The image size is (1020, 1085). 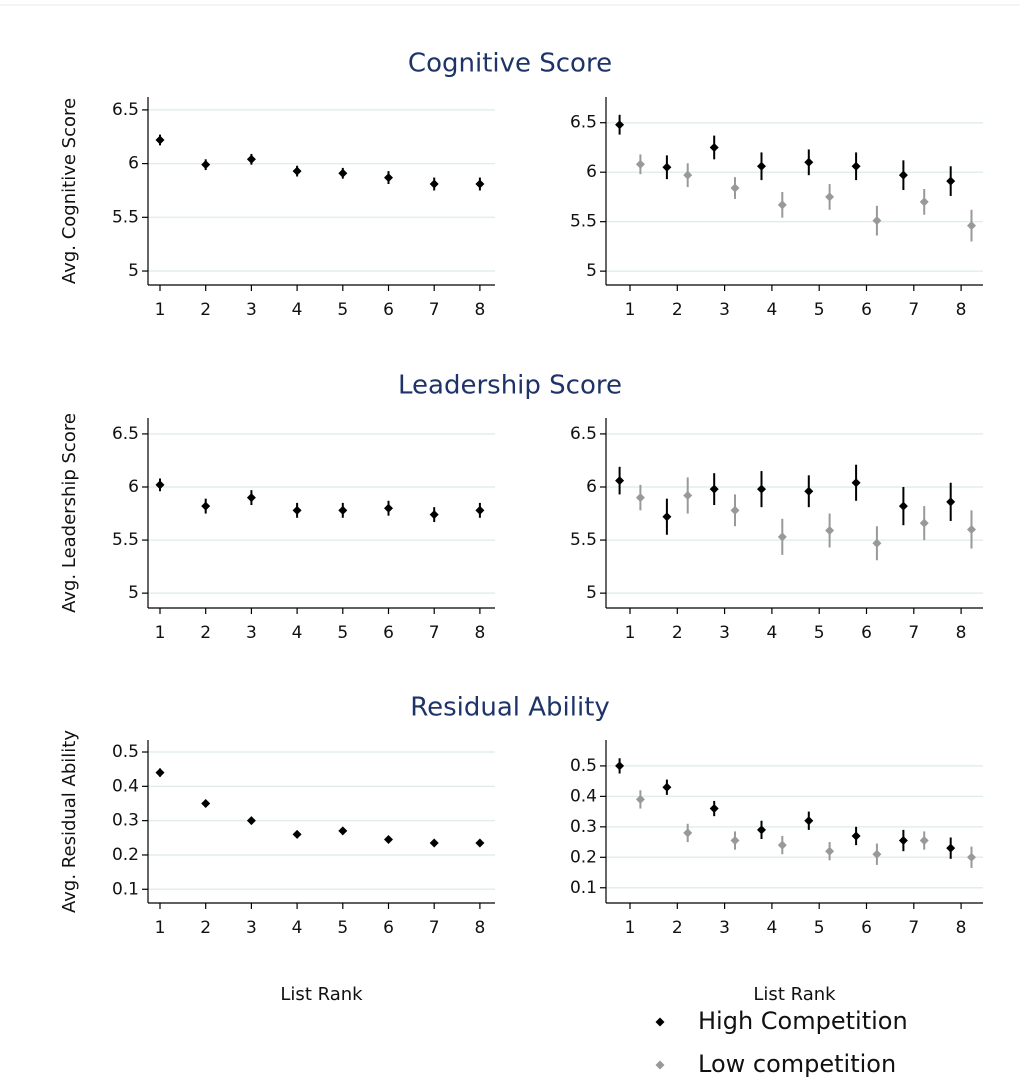 What do you see at coordinates (125, 752) in the screenshot?
I see `y-tick-label: 0.5` at bounding box center [125, 752].